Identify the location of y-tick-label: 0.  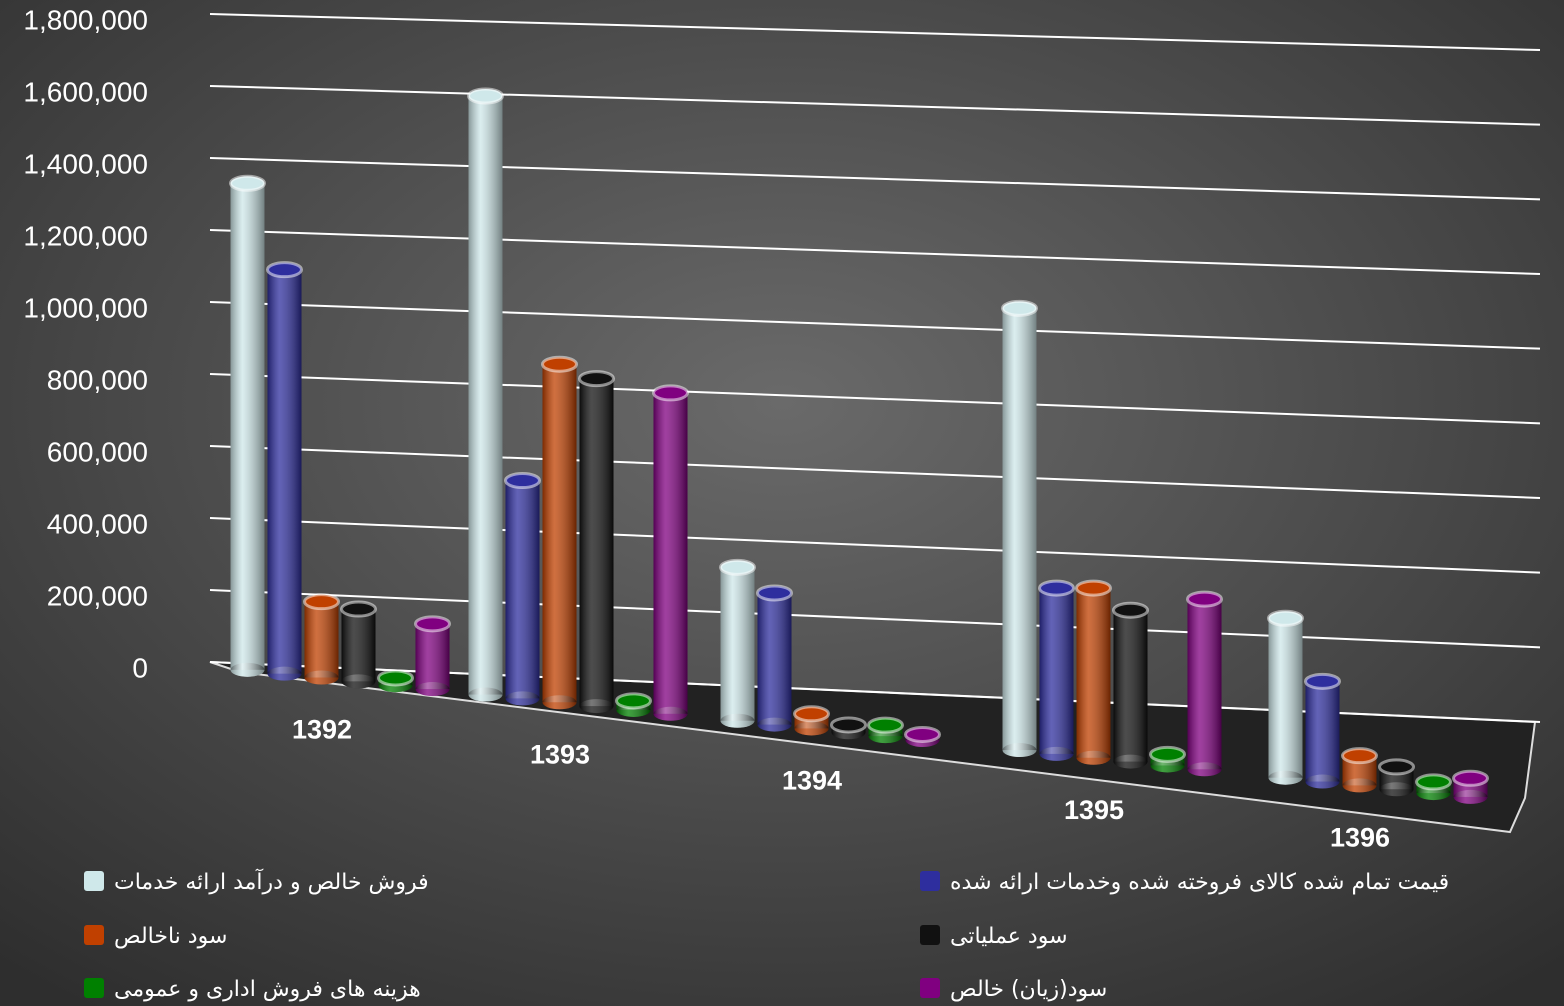
(140, 667).